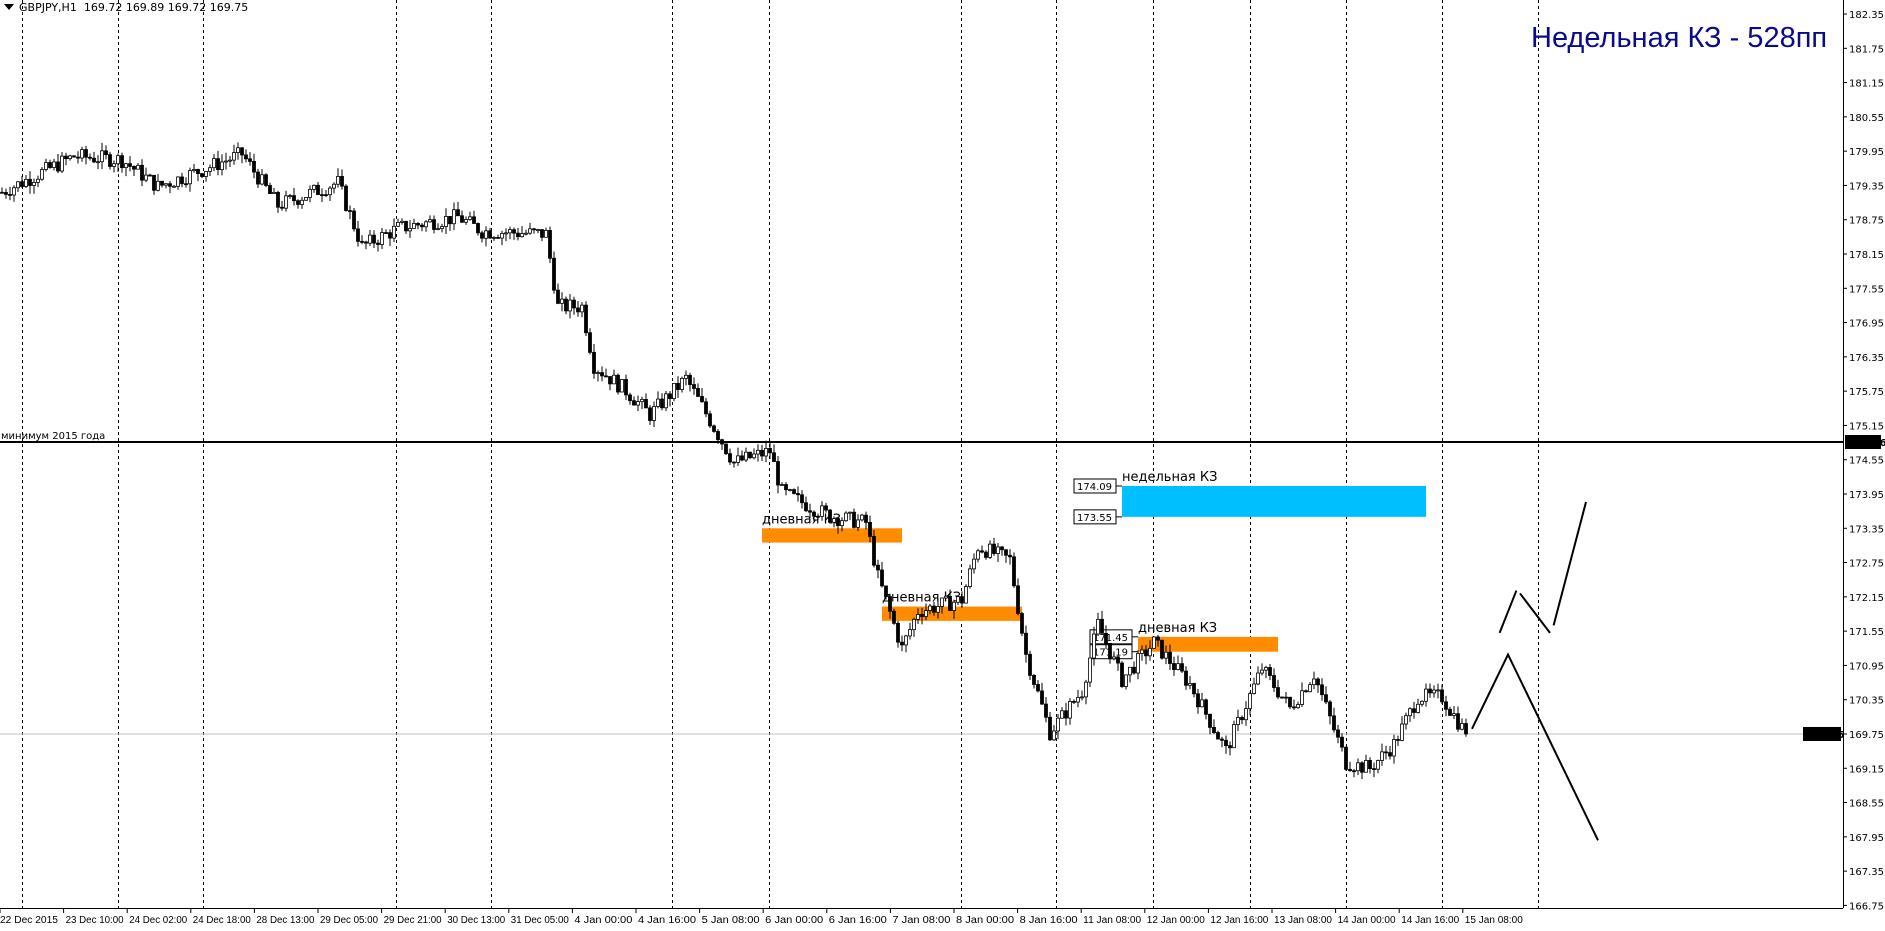  What do you see at coordinates (1866, 118) in the screenshot?
I see `price-tick-label: 180.55` at bounding box center [1866, 118].